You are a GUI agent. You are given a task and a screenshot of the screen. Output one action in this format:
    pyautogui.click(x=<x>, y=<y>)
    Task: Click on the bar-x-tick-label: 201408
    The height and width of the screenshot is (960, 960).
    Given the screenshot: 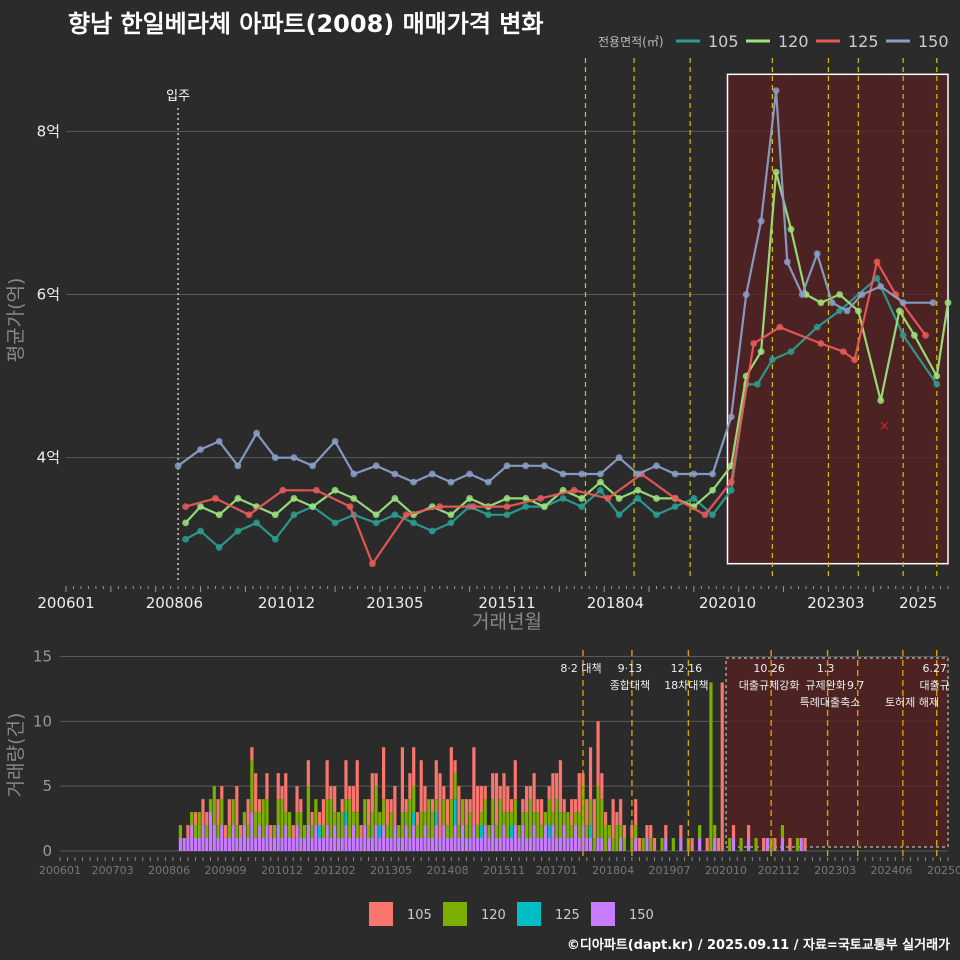 What is the action you would take?
    pyautogui.click(x=448, y=870)
    